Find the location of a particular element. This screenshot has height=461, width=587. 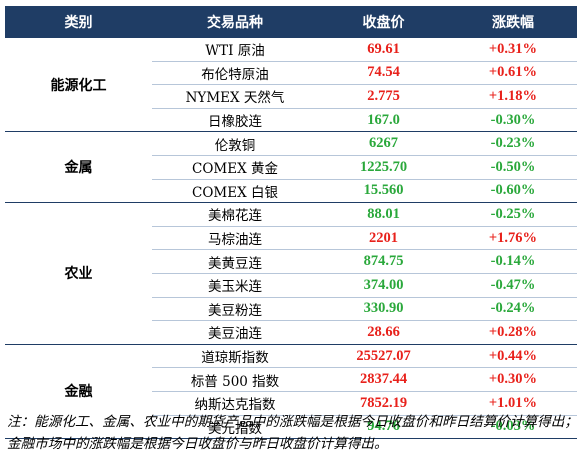

category-cell: 金属 is located at coordinates (78, 167).